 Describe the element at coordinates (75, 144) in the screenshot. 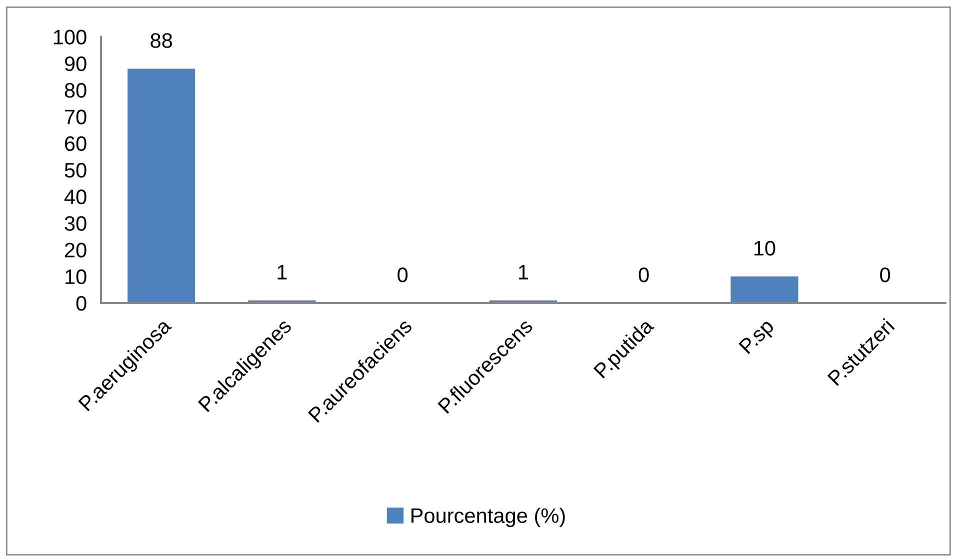

I see `y-tick-label: 60` at that location.